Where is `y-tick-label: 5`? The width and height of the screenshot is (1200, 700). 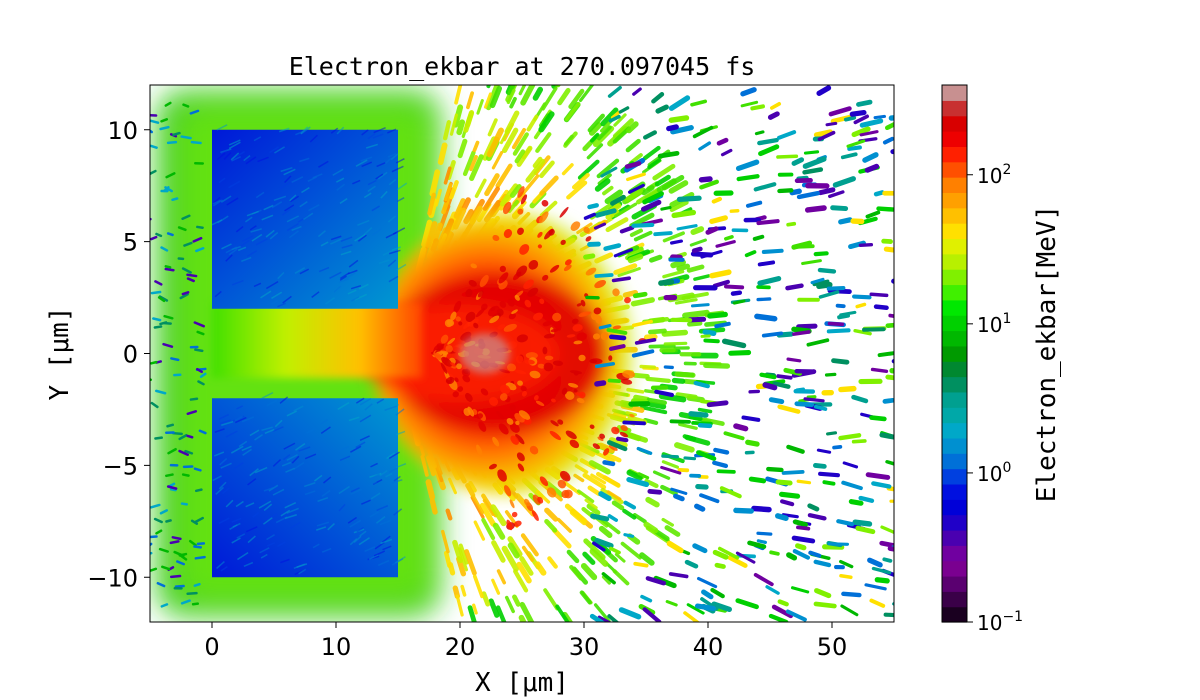
y-tick-label: 5 is located at coordinates (130, 243).